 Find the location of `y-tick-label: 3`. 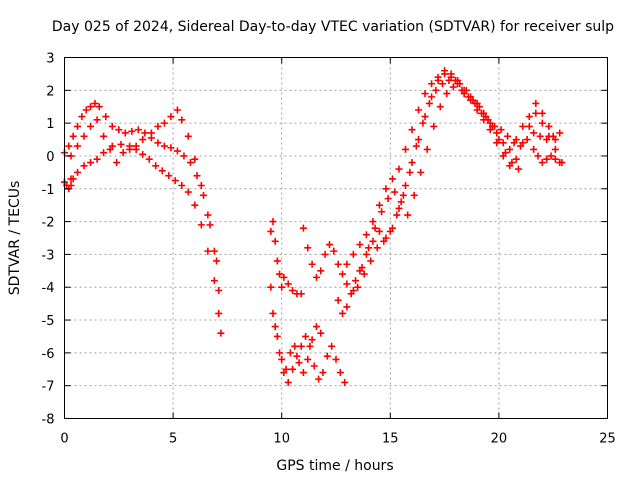

y-tick-label: 3 is located at coordinates (50, 59).